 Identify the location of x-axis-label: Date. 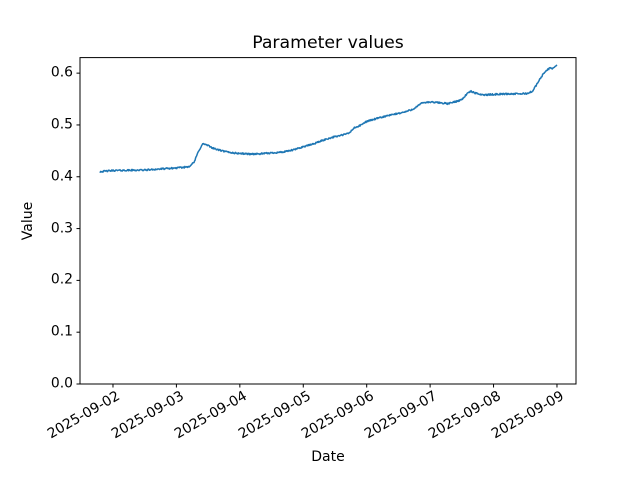
(328, 457).